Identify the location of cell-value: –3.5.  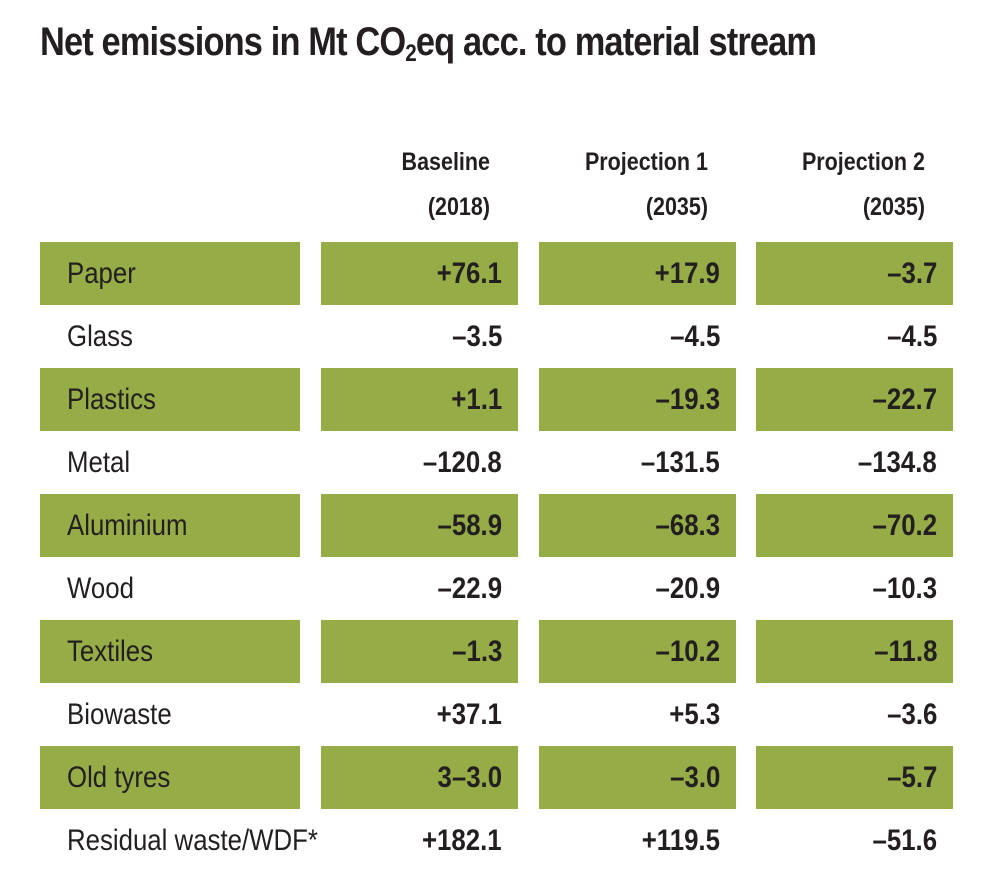
(476, 336).